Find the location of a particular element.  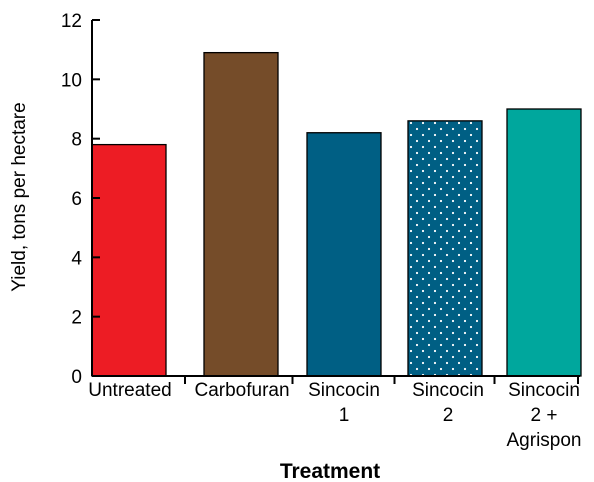

y-tick-label: 12 is located at coordinates (71, 21).